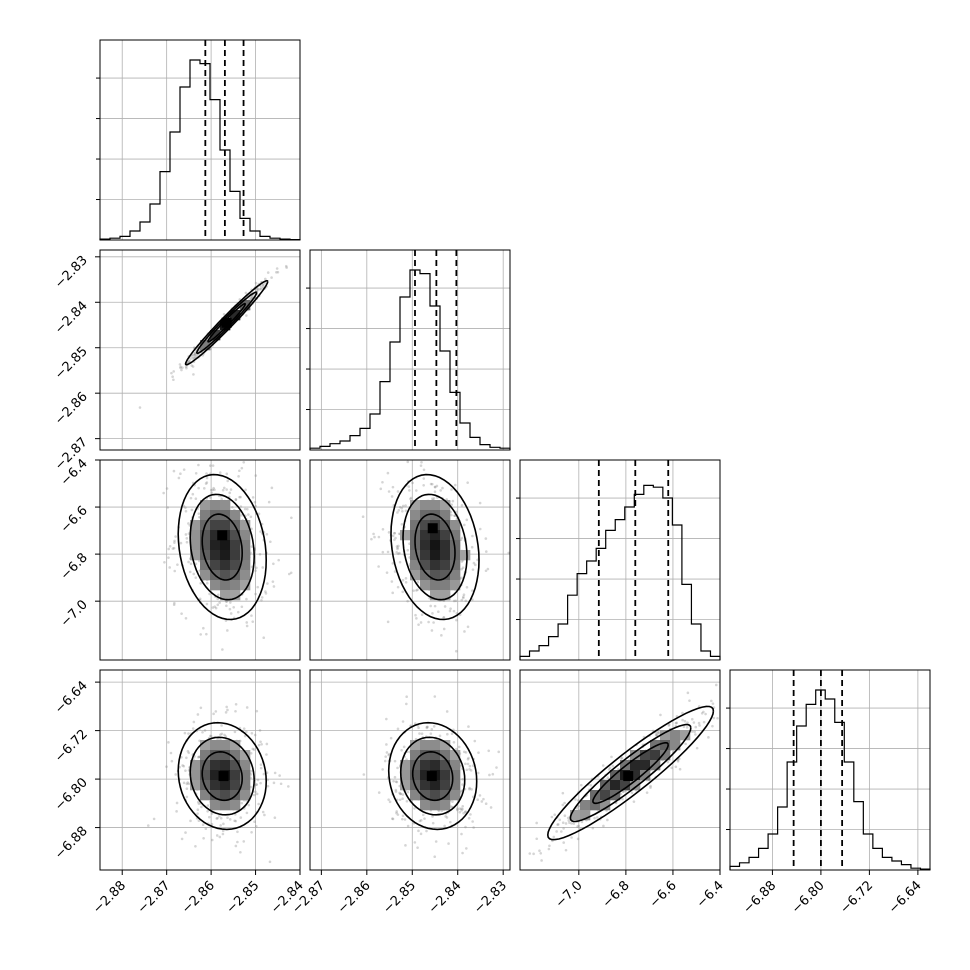 This screenshot has height=970, width=970. I want to click on panel-frame, so click(200, 770).